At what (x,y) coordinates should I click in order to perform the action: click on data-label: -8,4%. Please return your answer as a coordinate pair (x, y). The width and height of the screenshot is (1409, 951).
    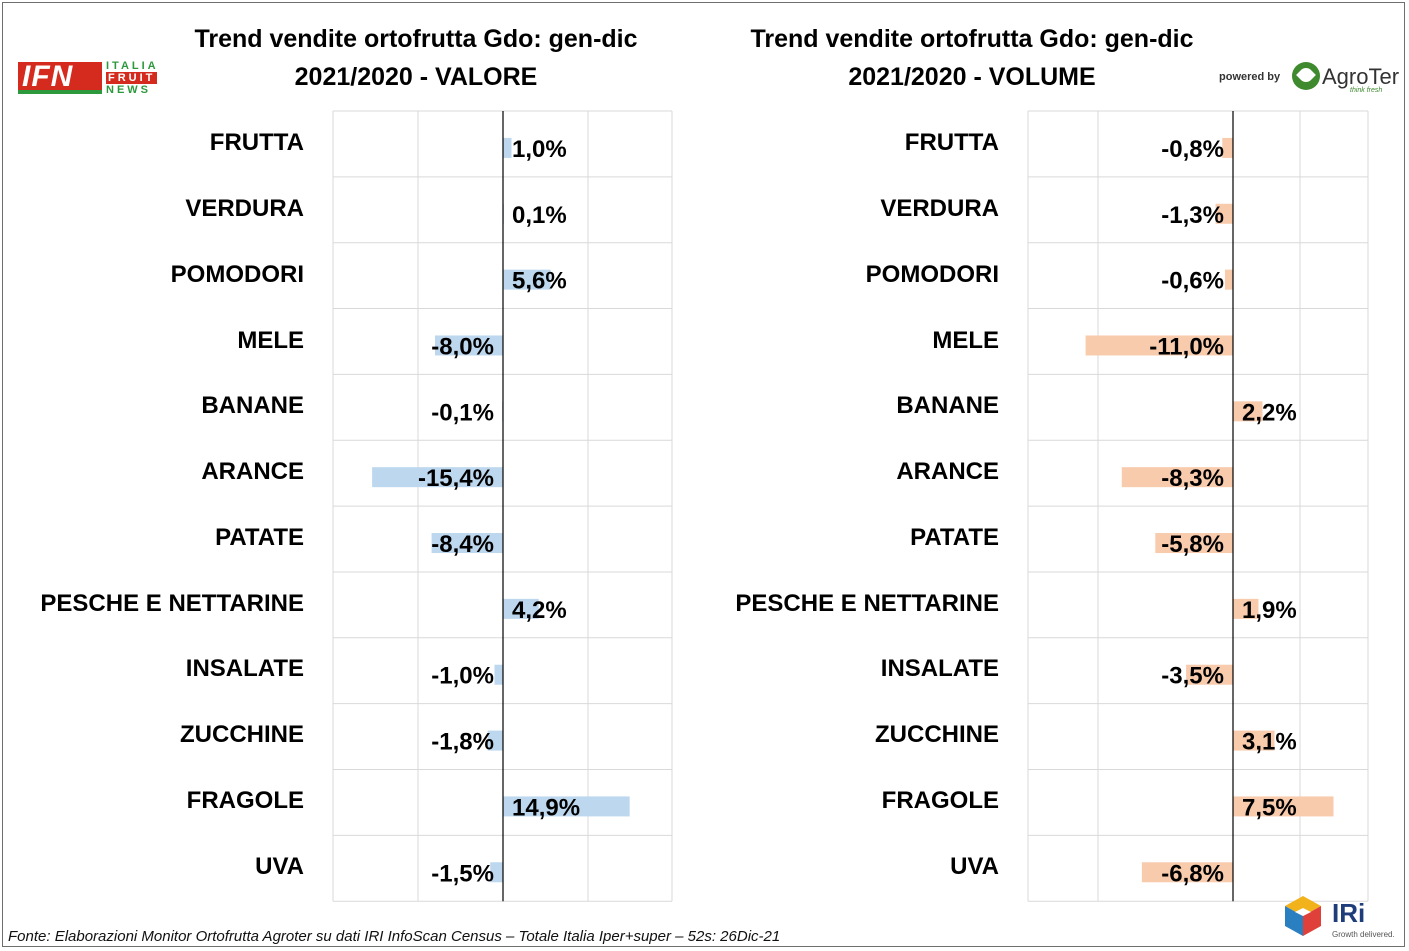
    Looking at the image, I should click on (462, 544).